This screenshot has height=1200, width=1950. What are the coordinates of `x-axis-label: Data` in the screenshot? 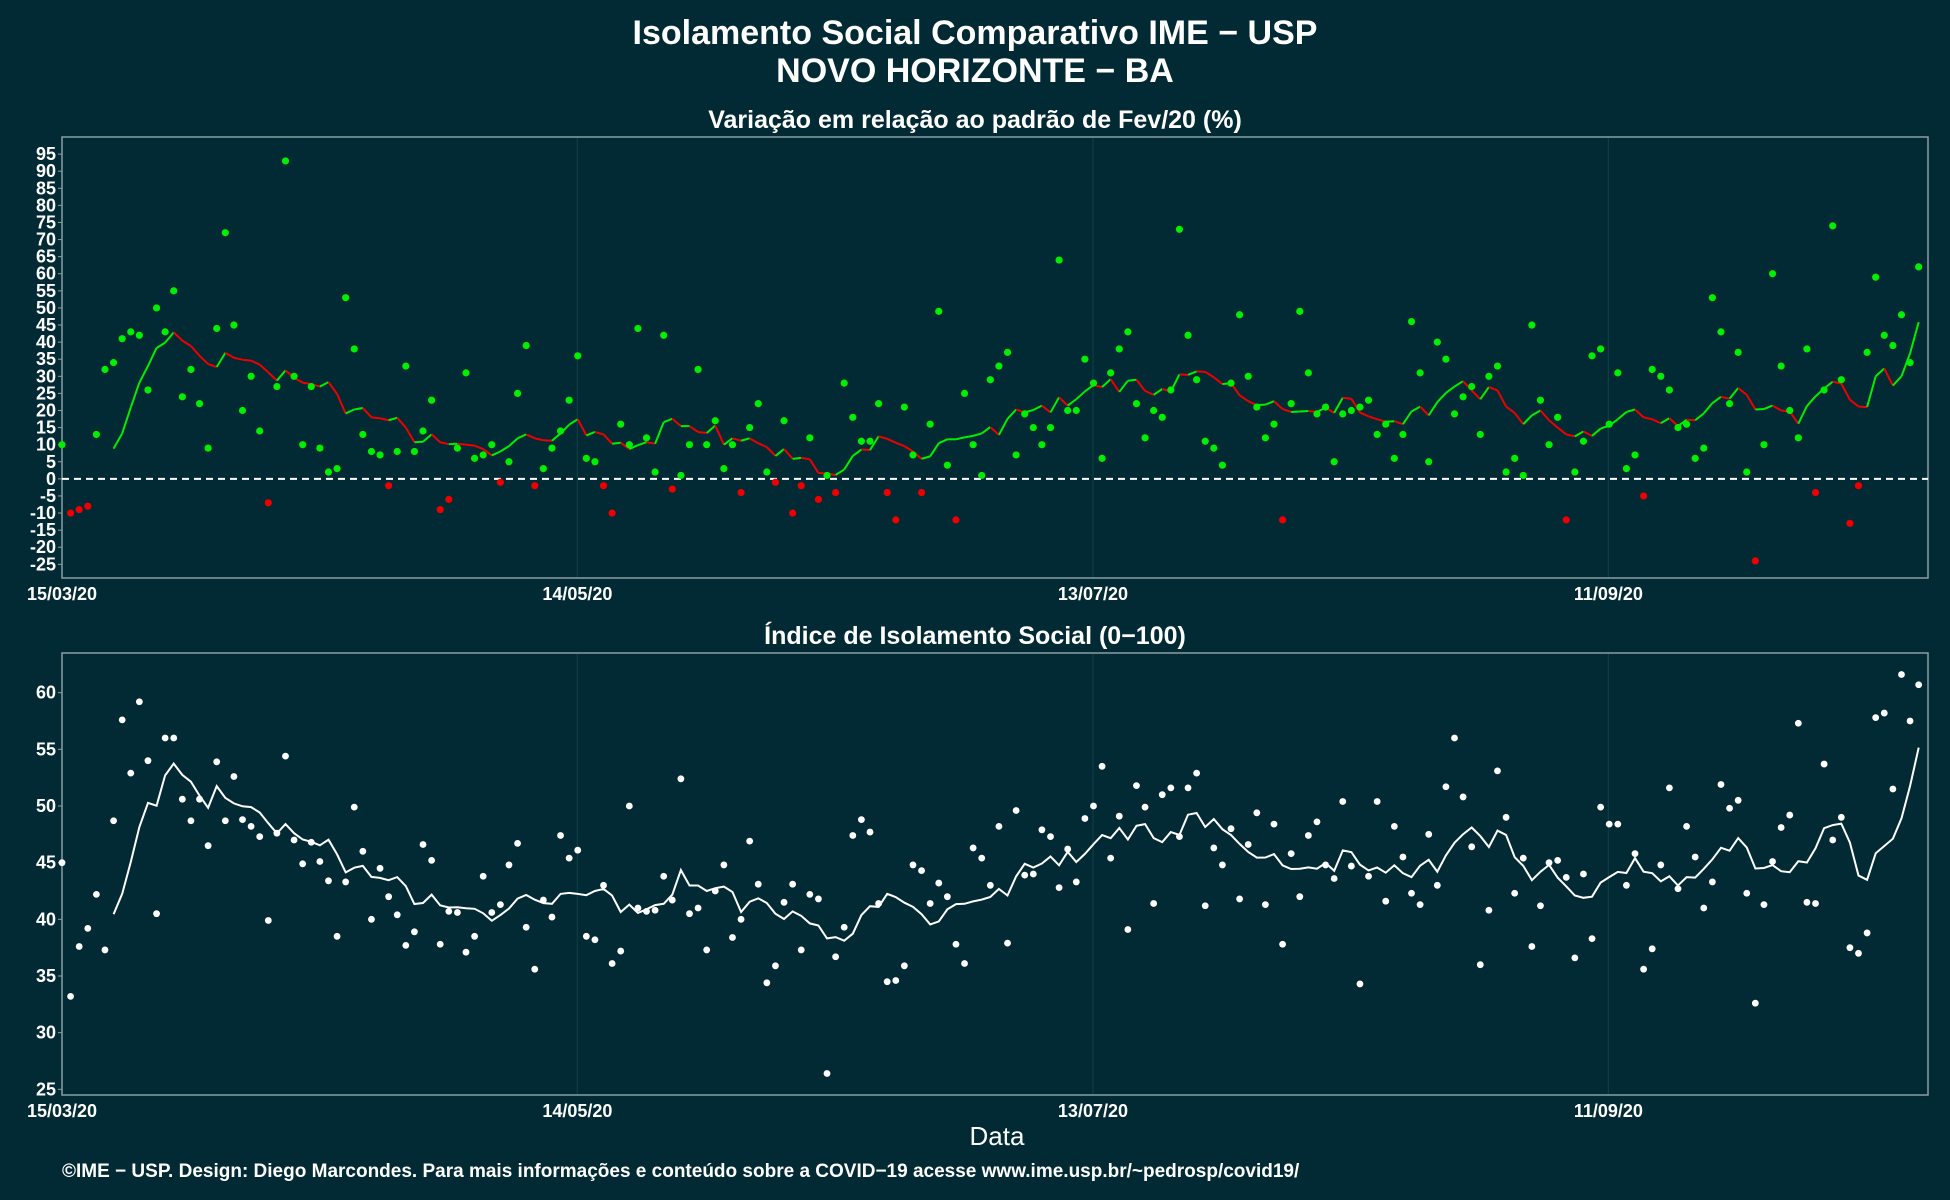 It's located at (997, 1136).